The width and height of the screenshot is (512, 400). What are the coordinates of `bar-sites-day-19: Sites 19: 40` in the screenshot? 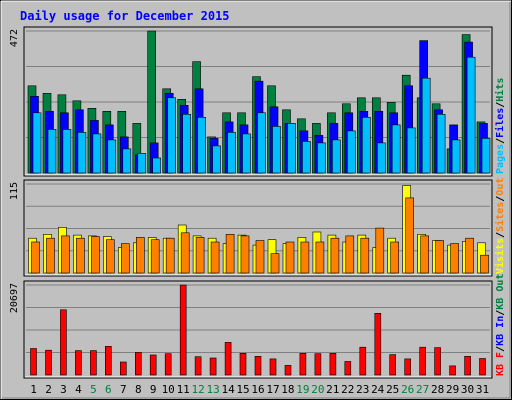 It's located at (305, 257).